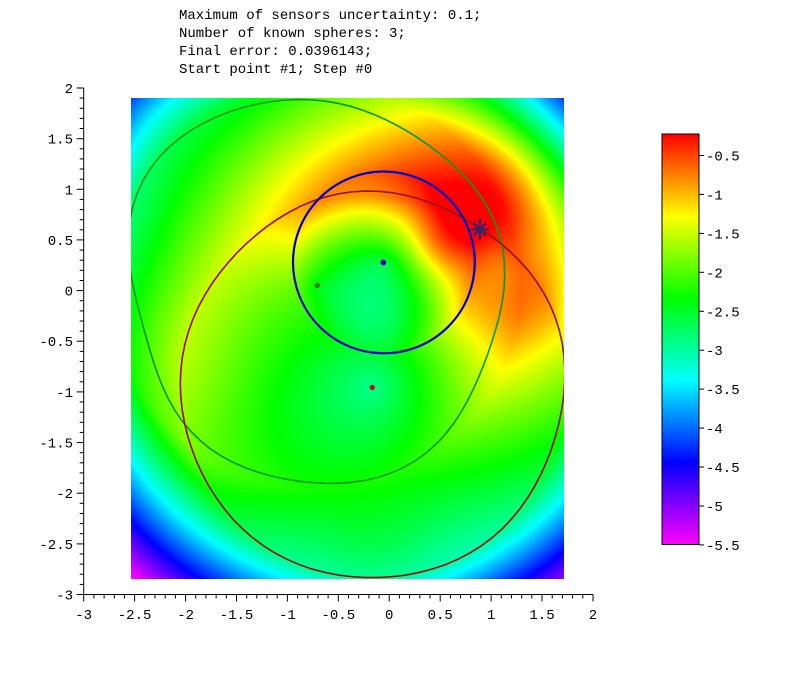  Describe the element at coordinates (723, 391) in the screenshot. I see `svg-text: -3.5` at that location.